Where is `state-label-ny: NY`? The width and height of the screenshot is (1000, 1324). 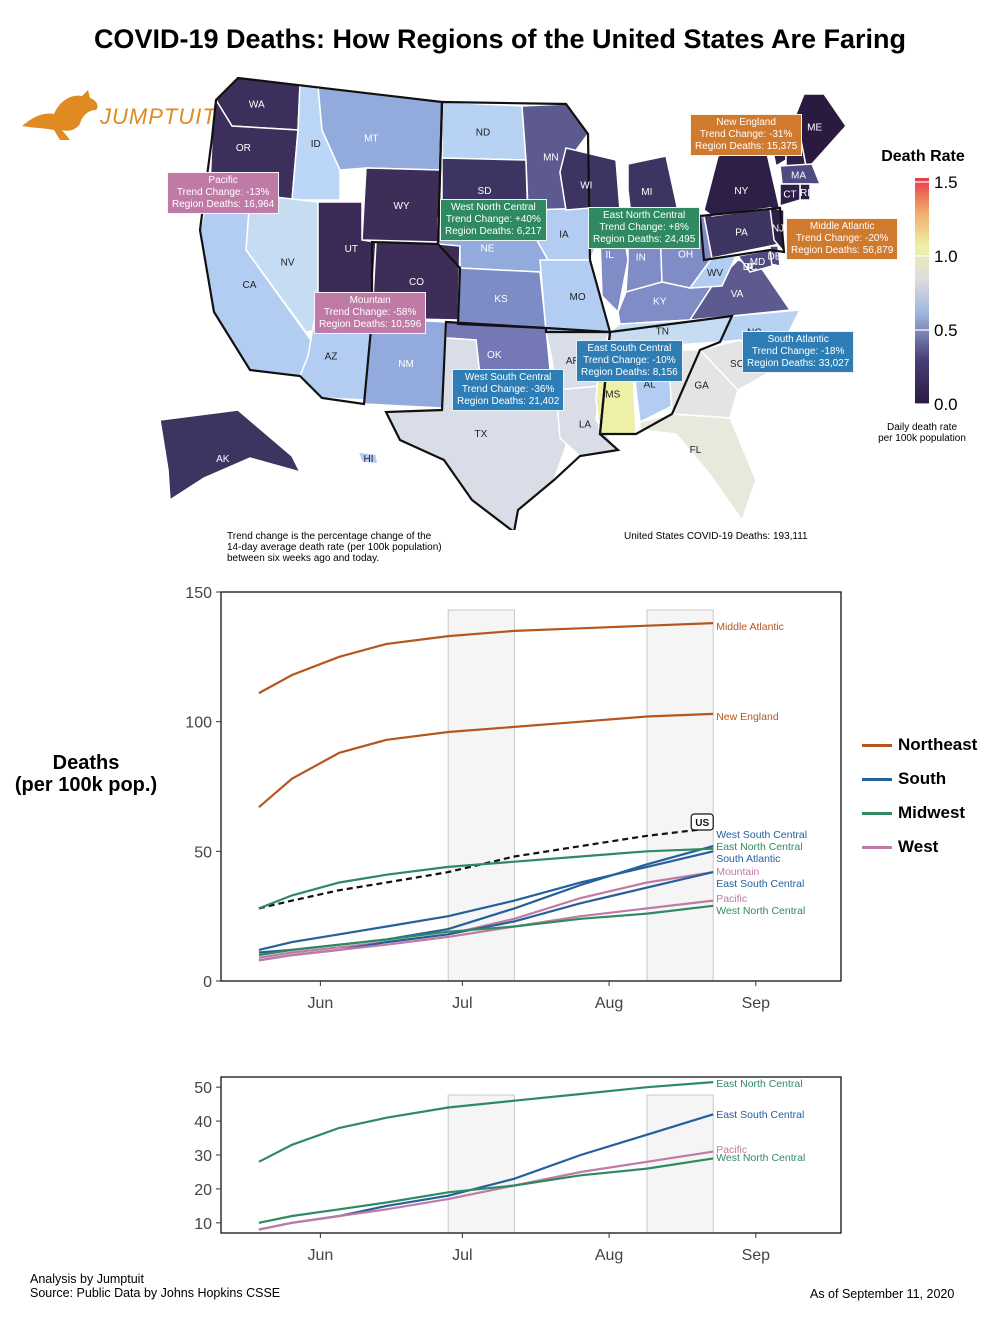
state-label-ny: NY is located at coordinates (741, 191).